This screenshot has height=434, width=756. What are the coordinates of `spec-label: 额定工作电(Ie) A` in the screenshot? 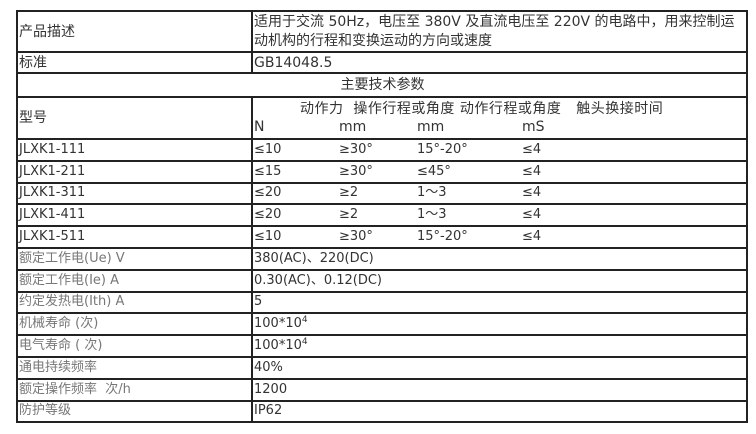 It's located at (134, 280).